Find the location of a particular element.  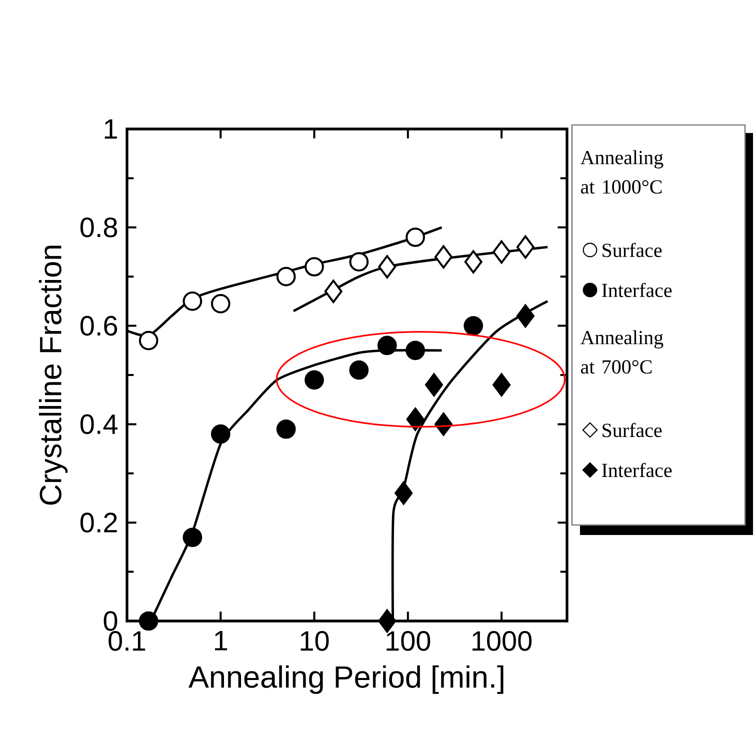

x-axis-title: Annealing Period [min.] is located at coordinates (346, 679).